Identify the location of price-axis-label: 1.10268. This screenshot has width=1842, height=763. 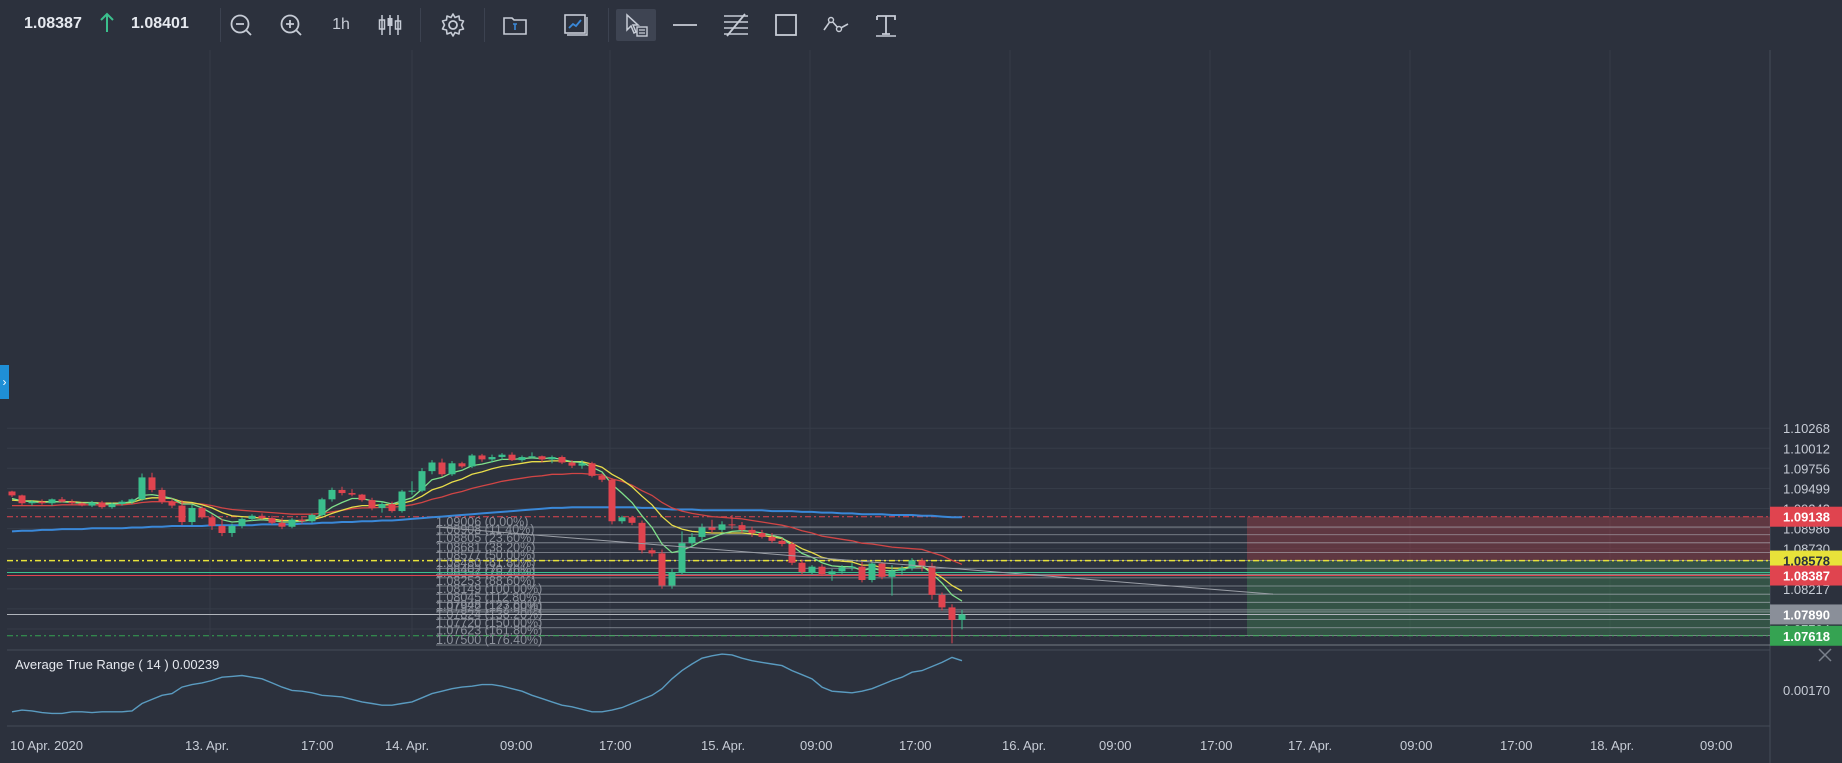
(1806, 428).